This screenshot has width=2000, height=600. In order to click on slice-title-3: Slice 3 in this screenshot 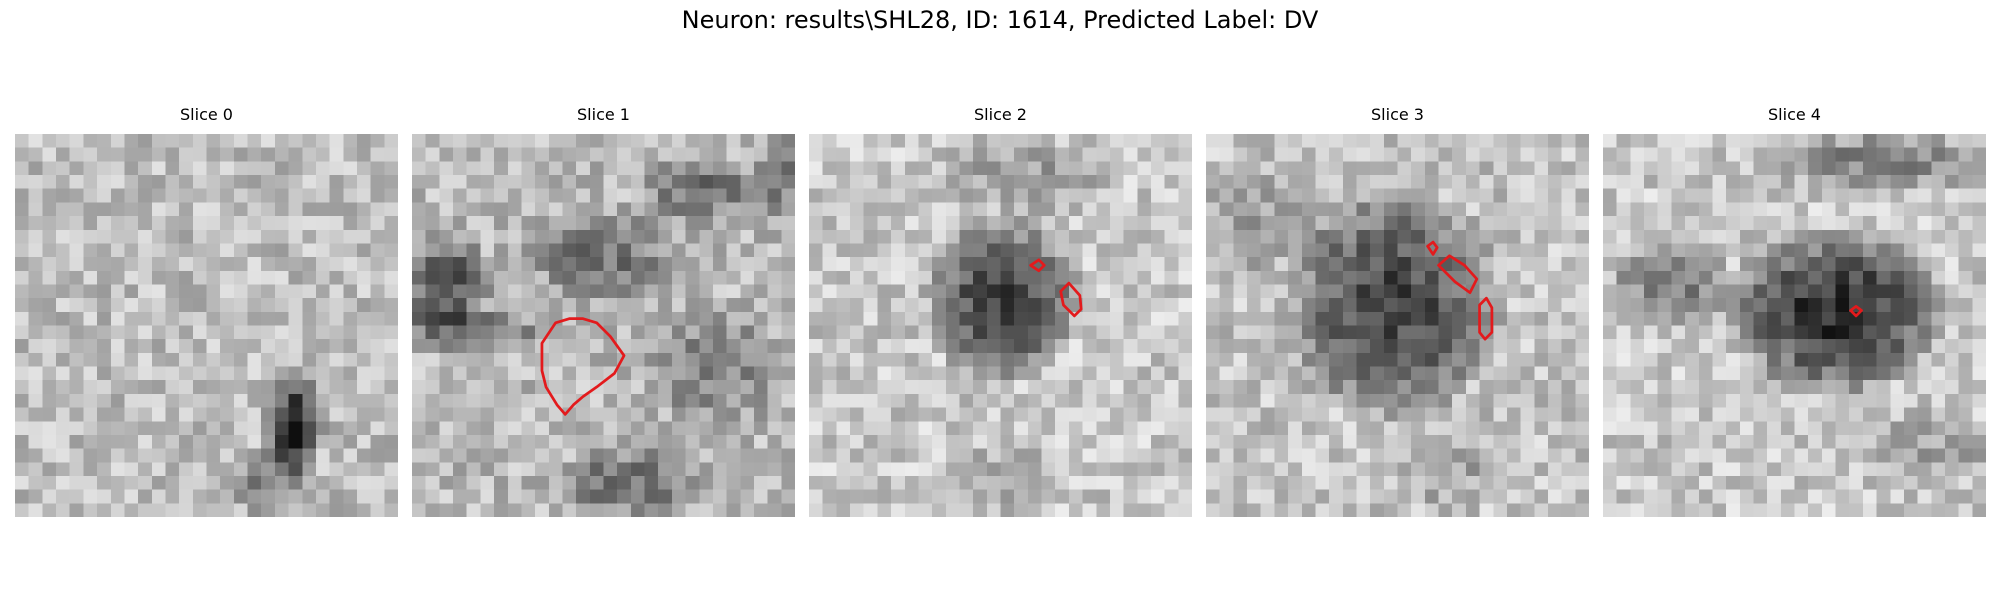, I will do `click(1397, 114)`.